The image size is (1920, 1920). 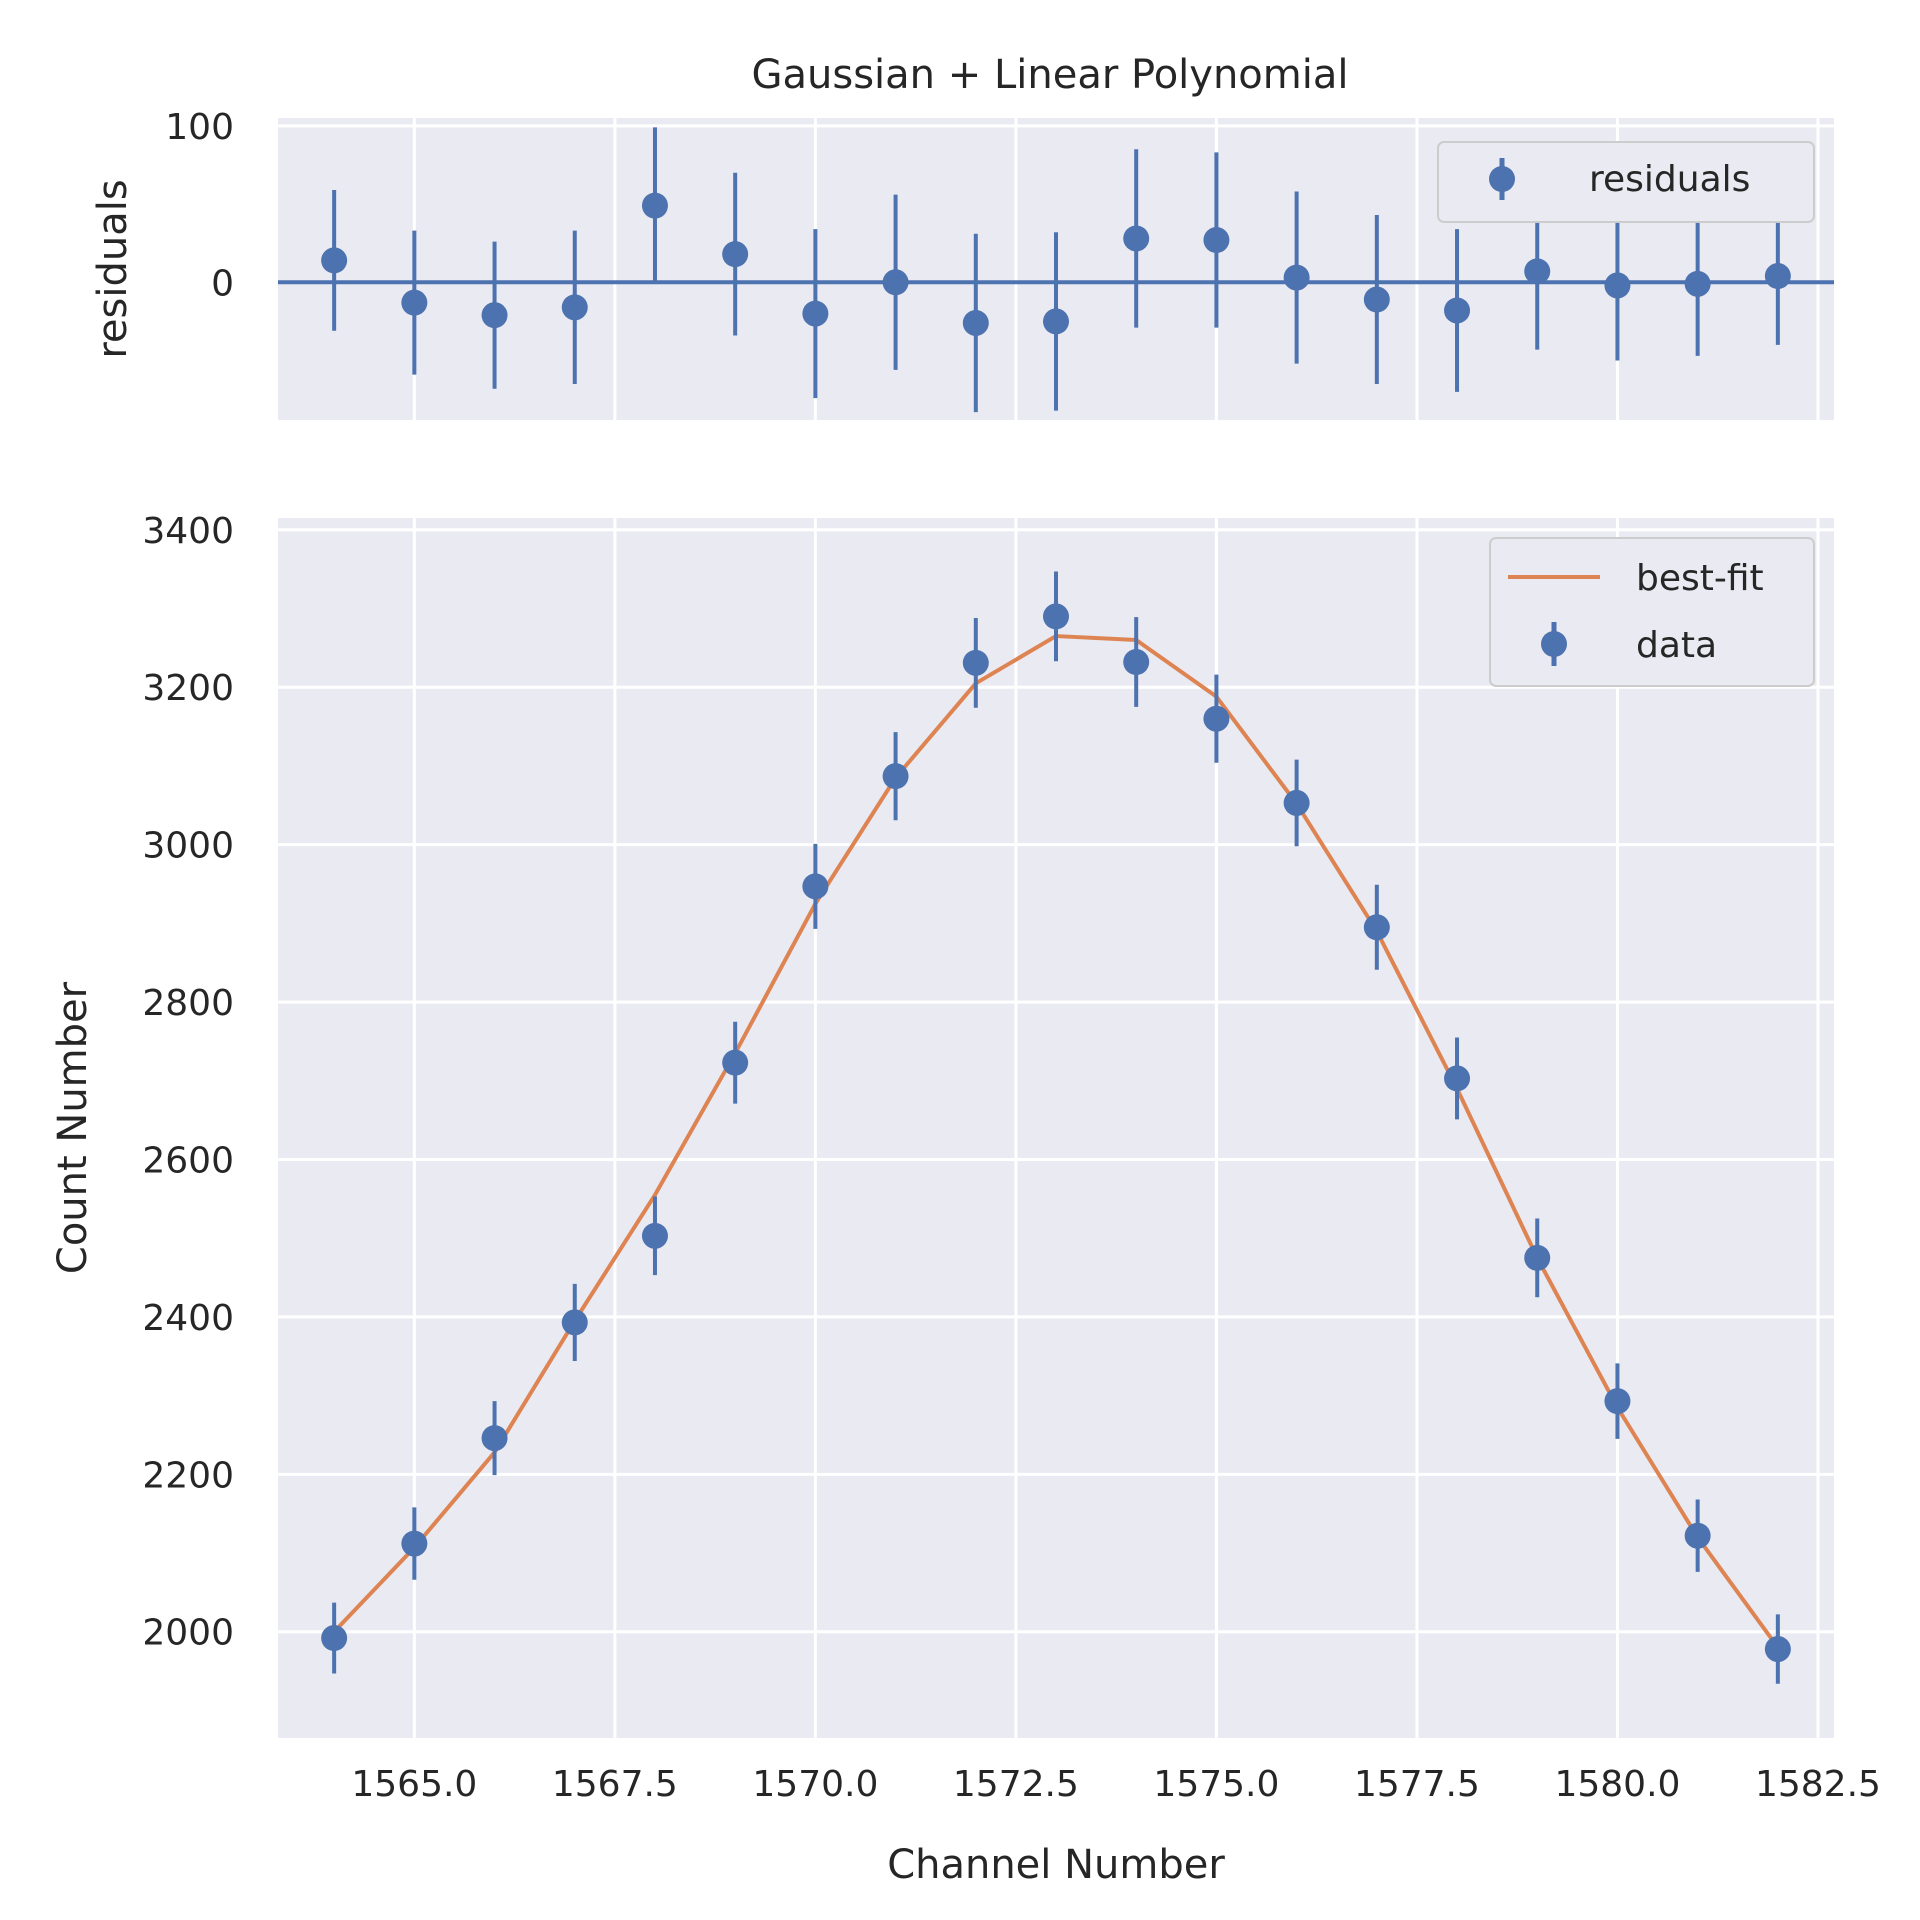 What do you see at coordinates (188, 846) in the screenshot?
I see `main-y-tick-label: 3000` at bounding box center [188, 846].